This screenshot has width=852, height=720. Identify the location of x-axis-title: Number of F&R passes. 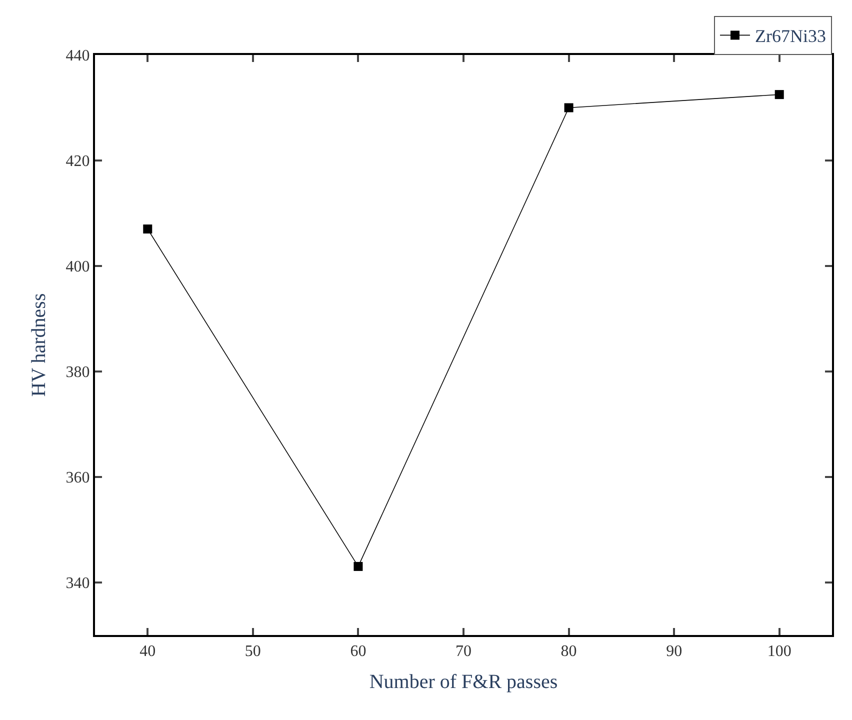
(463, 682).